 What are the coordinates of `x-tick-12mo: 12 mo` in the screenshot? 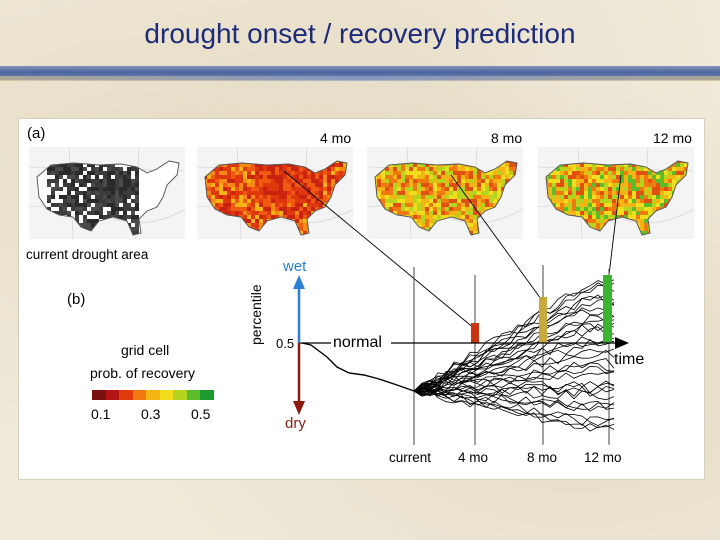 It's located at (603, 457).